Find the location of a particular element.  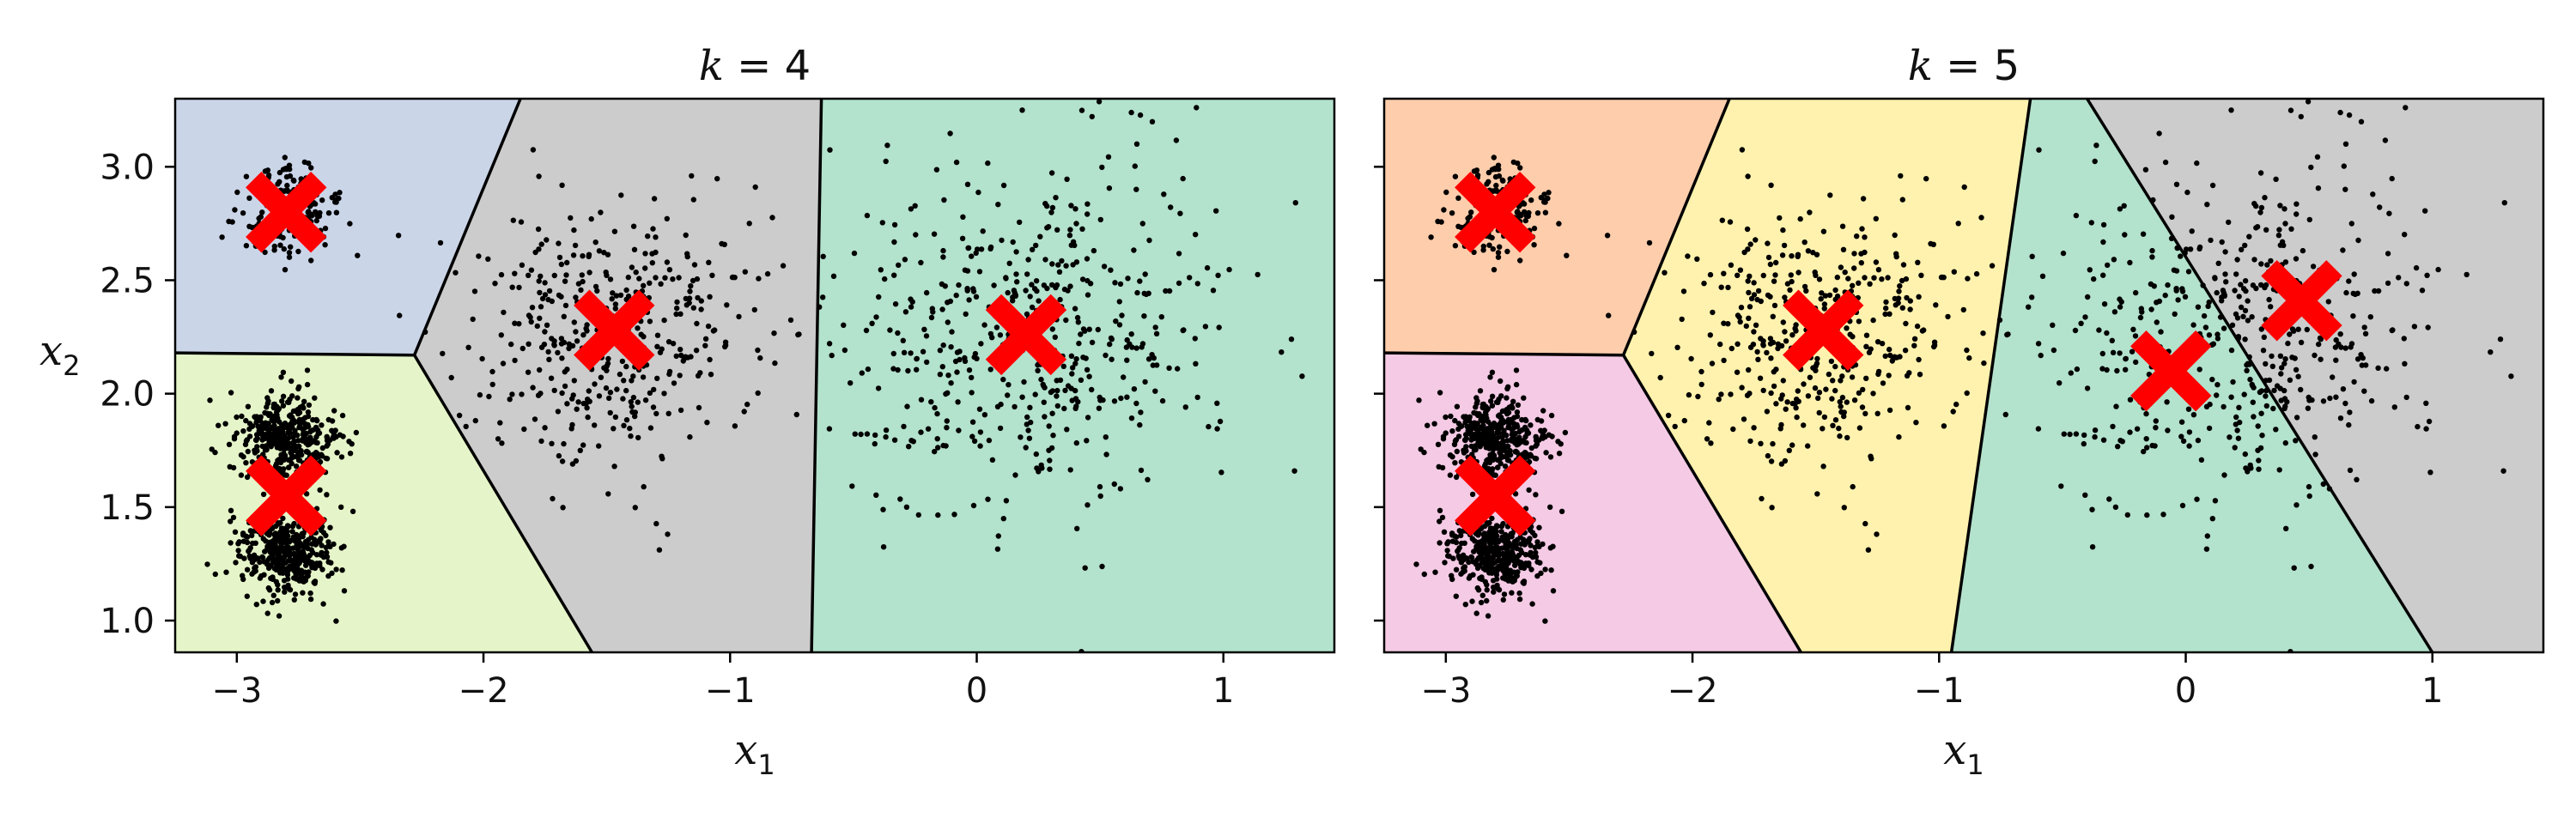

centroid-marker is located at coordinates (614, 330).